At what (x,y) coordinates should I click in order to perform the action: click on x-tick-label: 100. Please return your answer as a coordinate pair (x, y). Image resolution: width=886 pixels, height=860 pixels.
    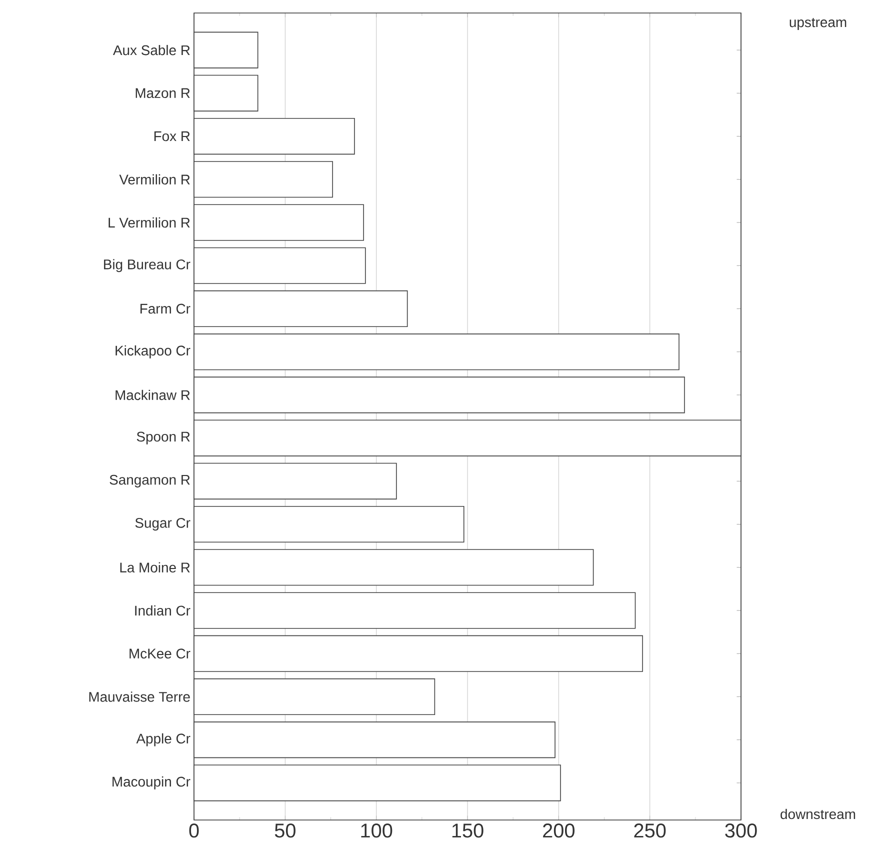
    Looking at the image, I should click on (376, 831).